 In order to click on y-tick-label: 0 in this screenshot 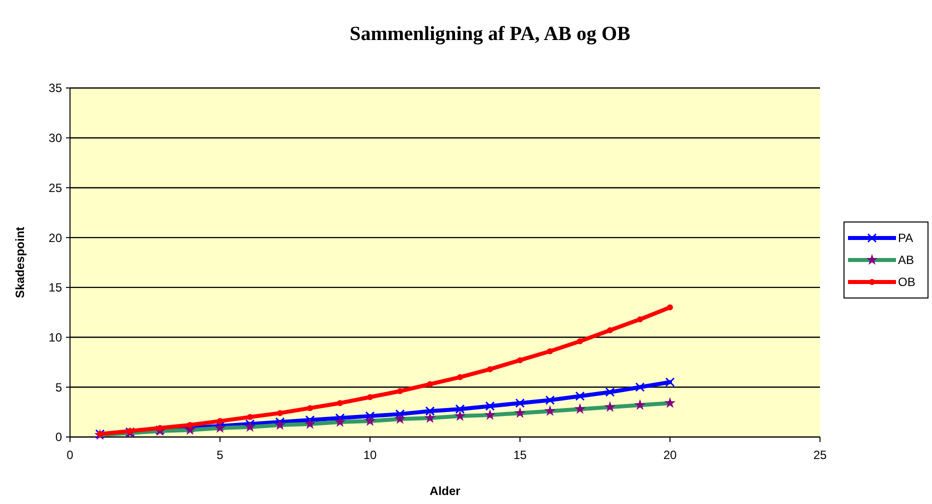, I will do `click(58, 437)`.